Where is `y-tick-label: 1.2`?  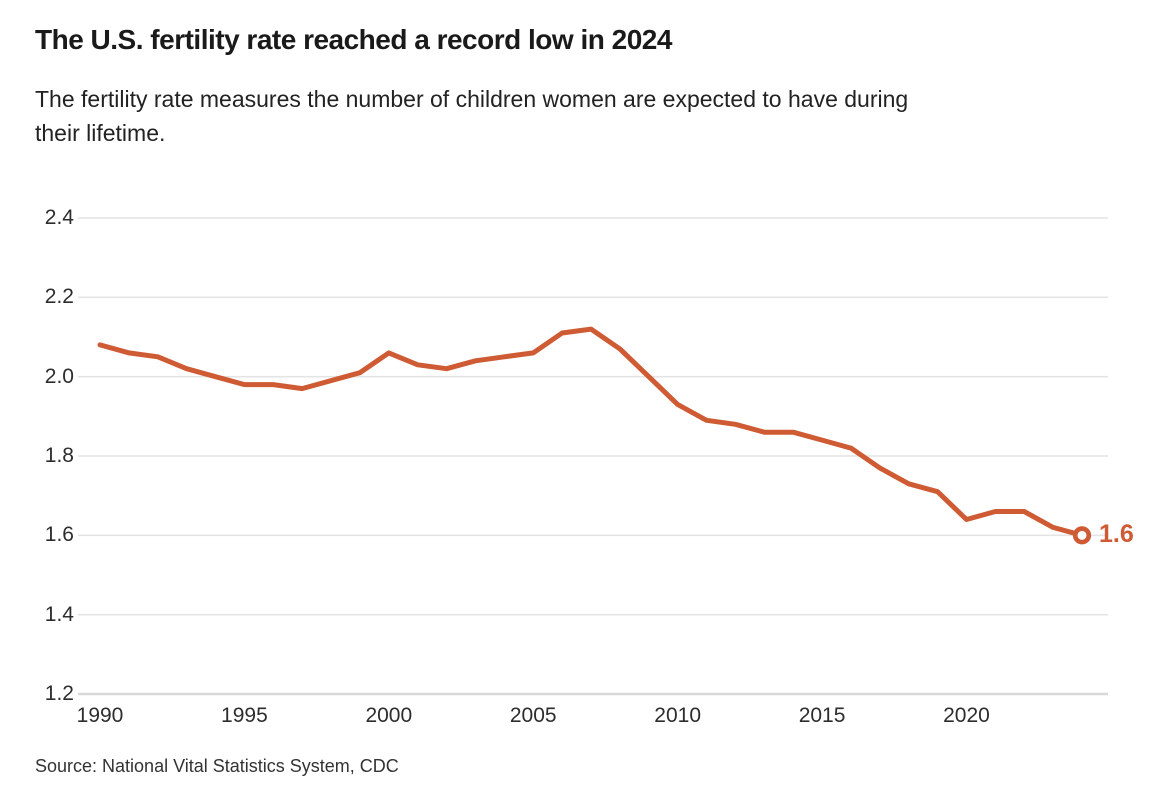 y-tick-label: 1.2 is located at coordinates (59, 693).